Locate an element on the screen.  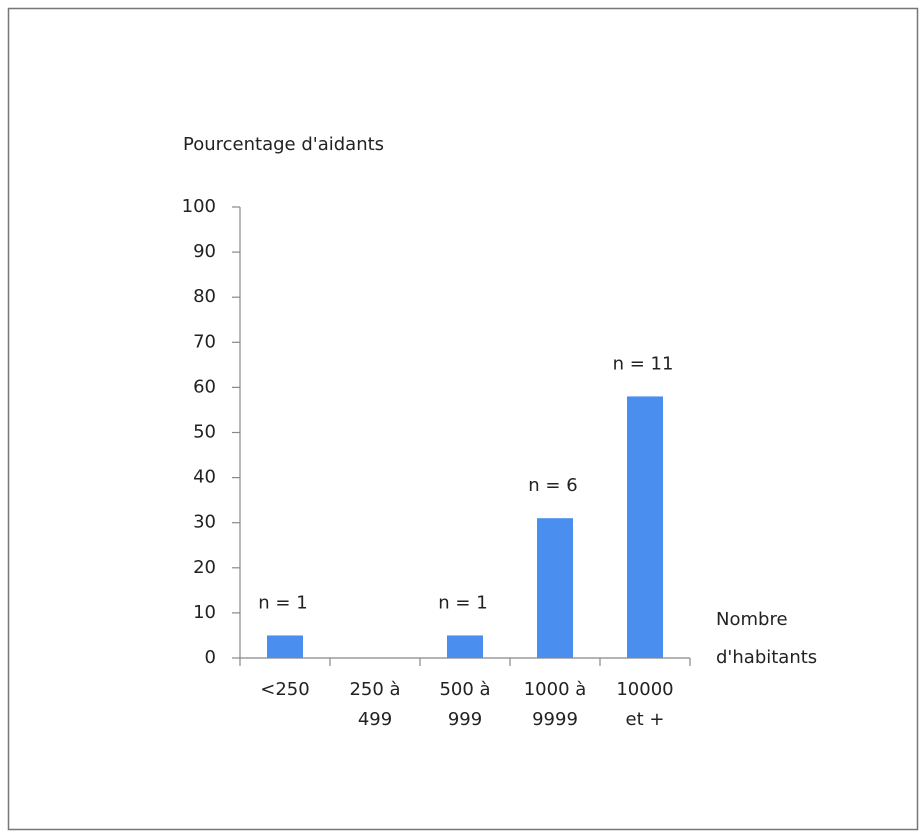
x-tick-label: <250 is located at coordinates (284, 689).